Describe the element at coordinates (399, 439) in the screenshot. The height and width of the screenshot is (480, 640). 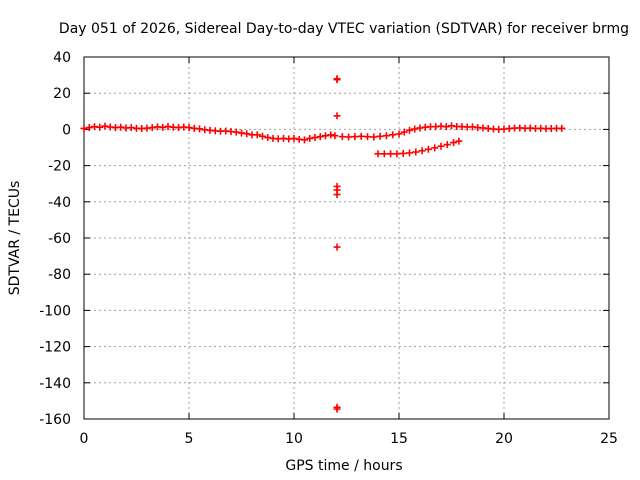
I see `x-tick-label: 15` at that location.